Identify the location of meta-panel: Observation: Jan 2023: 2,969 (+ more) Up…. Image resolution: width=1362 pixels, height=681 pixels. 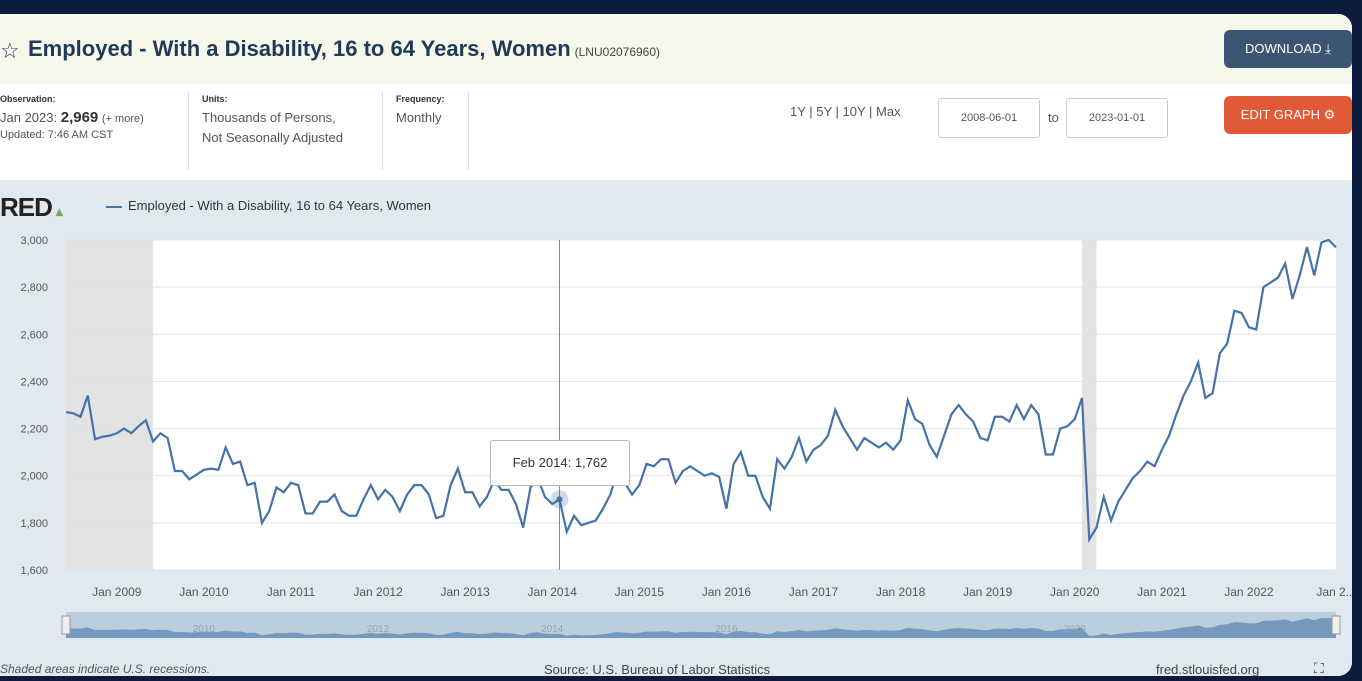
(676, 132).